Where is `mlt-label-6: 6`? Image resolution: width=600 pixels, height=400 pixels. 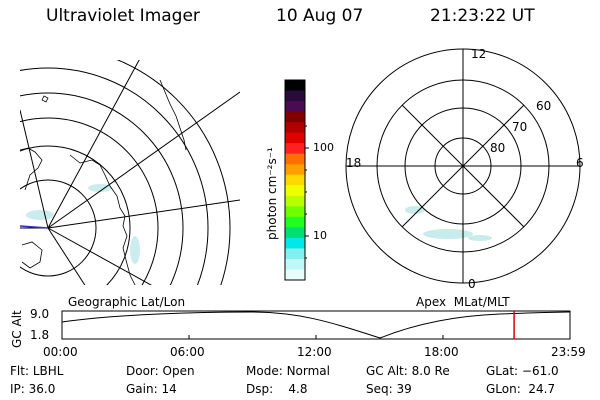 mlt-label-6: 6 is located at coordinates (580, 163).